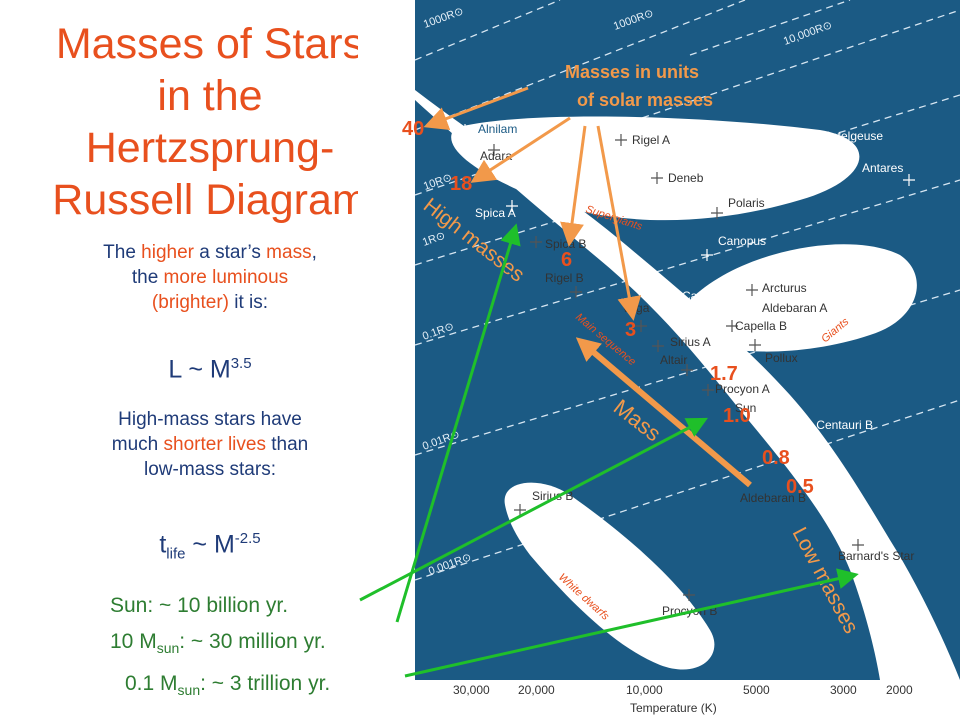 The image size is (960, 720). I want to click on star-procyon-a, so click(708, 390).